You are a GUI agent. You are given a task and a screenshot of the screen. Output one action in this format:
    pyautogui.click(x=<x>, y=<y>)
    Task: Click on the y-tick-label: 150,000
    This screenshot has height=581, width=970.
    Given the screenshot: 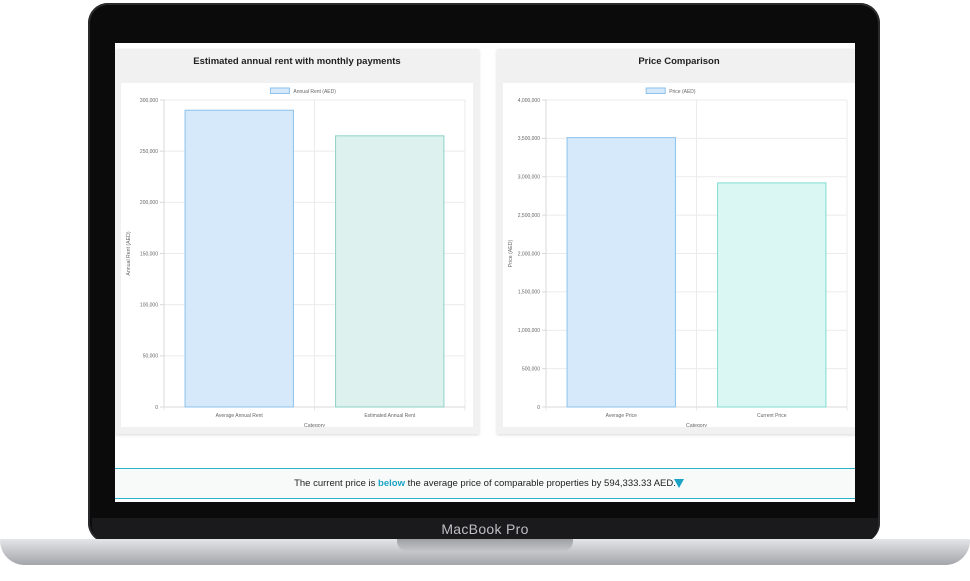 What is the action you would take?
    pyautogui.click(x=149, y=254)
    